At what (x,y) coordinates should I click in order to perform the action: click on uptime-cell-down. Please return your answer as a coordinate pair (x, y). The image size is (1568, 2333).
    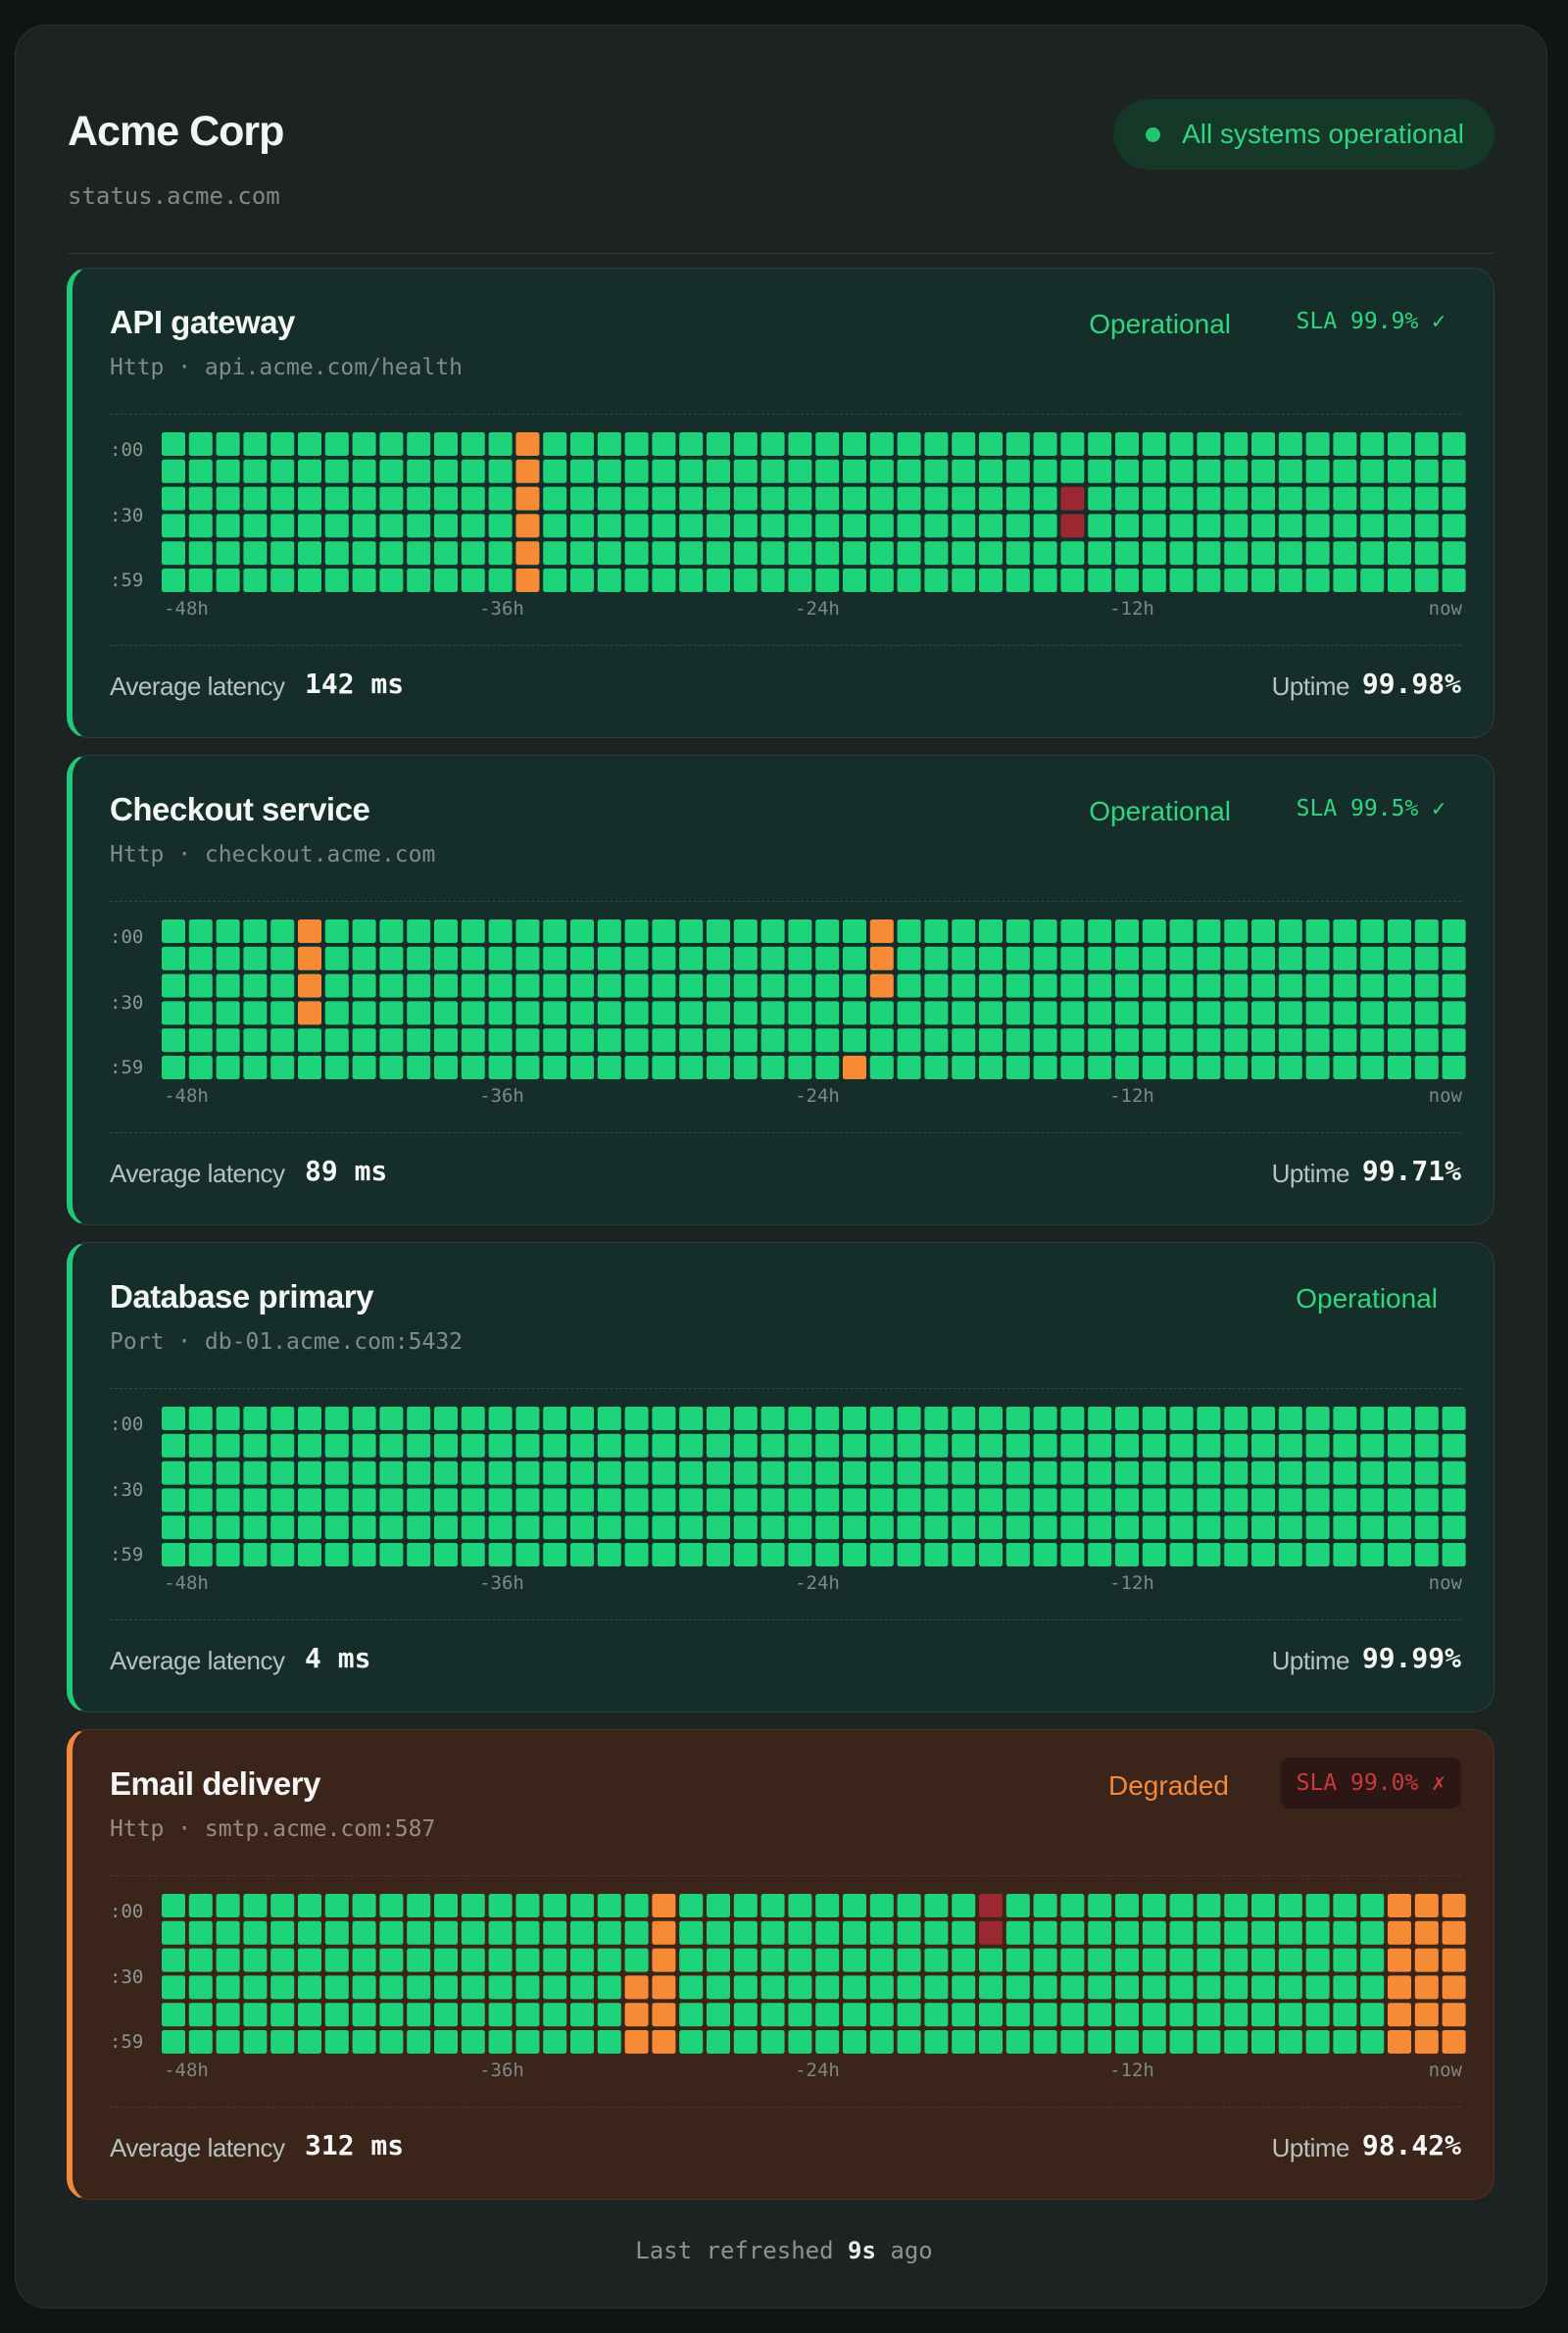
    Looking at the image, I should click on (991, 1932).